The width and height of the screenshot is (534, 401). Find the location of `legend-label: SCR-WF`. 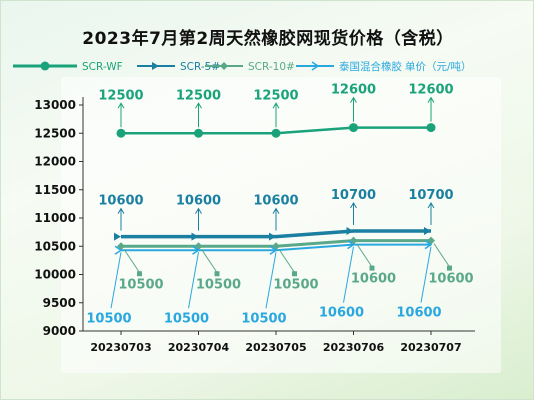

legend-label: SCR-WF is located at coordinates (102, 67).